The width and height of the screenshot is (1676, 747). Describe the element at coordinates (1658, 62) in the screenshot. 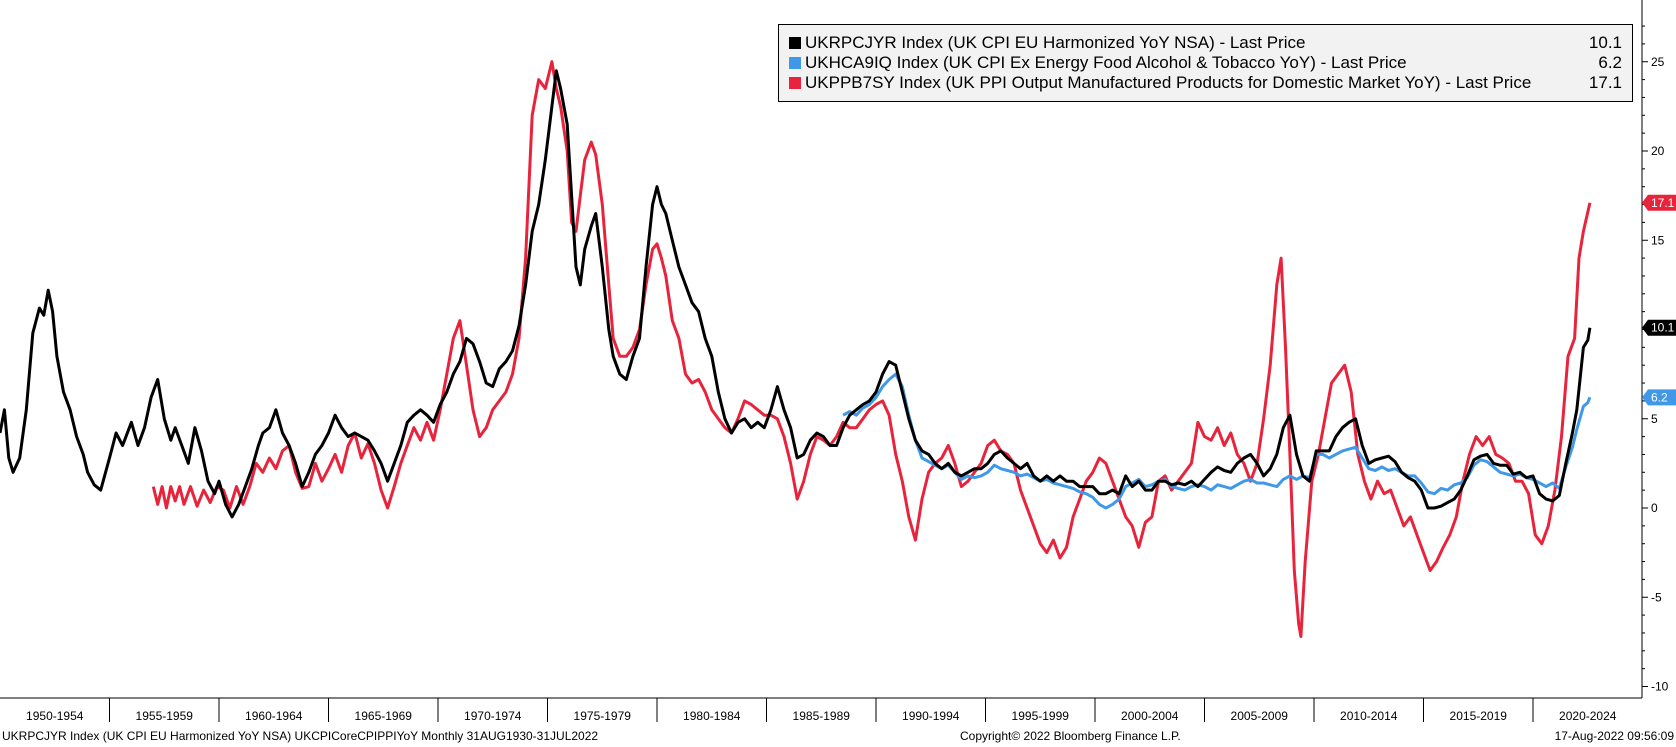

I see `y-tick-label: 25` at that location.